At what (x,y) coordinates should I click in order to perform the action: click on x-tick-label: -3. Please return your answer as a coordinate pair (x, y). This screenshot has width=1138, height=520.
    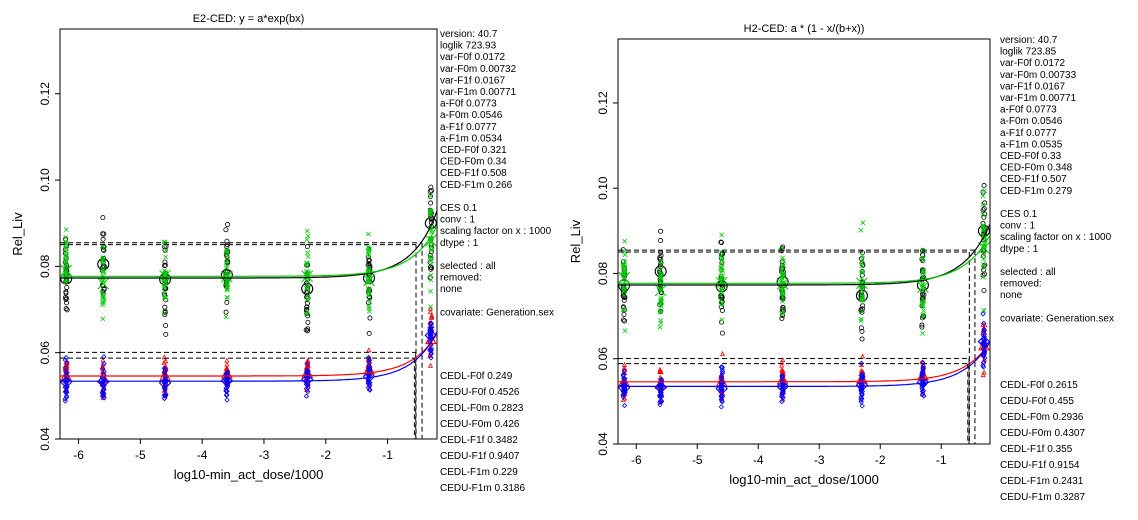
    Looking at the image, I should click on (264, 455).